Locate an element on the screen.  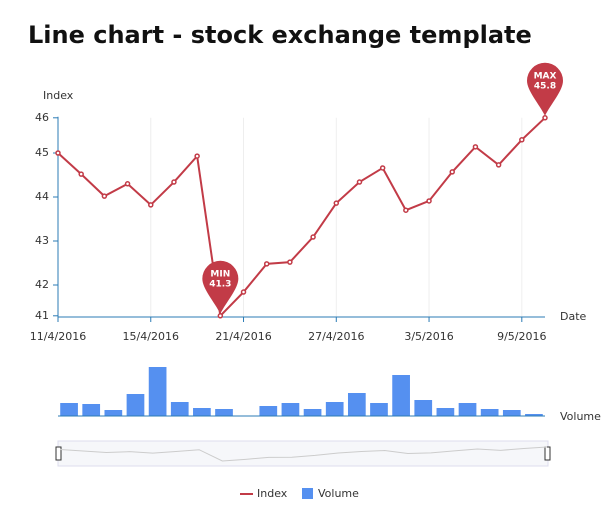
marker-label: MIN is located at coordinates (220, 274).